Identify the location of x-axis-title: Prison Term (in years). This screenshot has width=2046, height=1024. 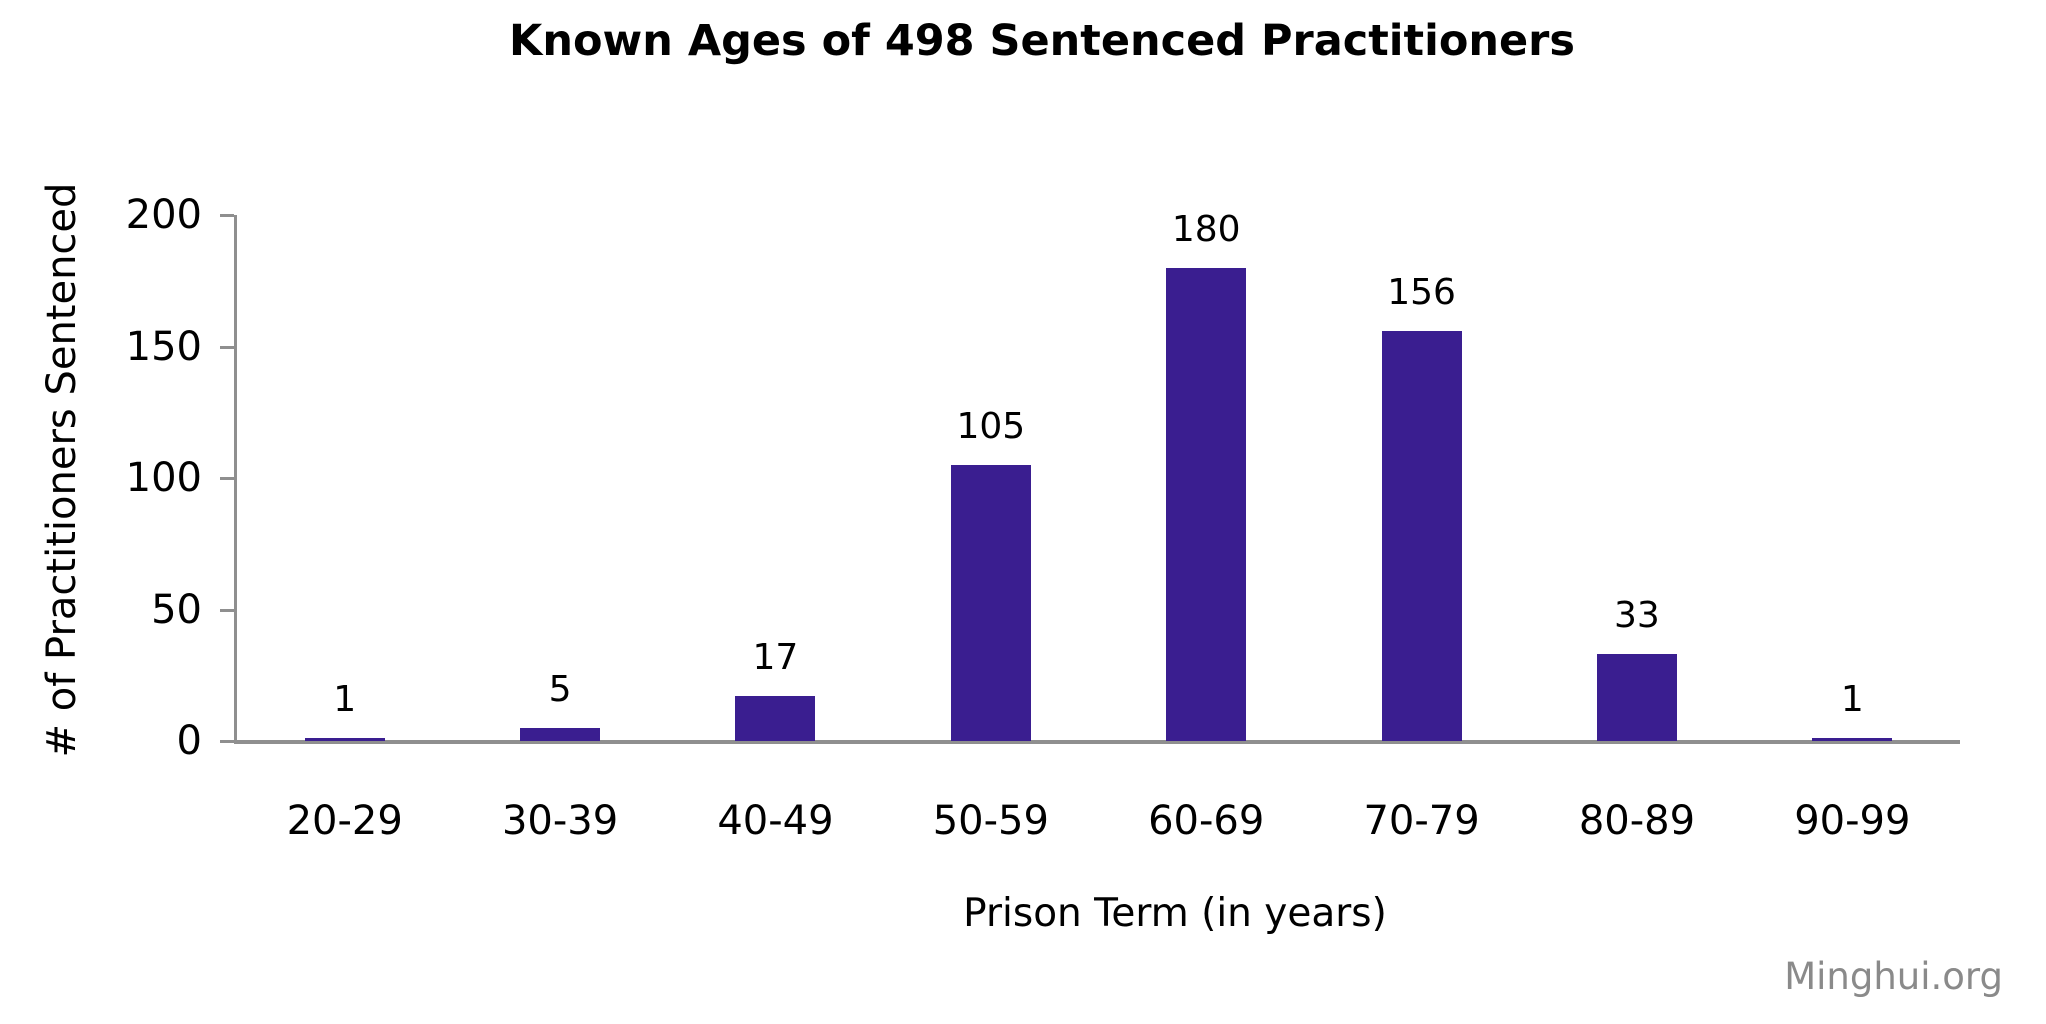
(1175, 913).